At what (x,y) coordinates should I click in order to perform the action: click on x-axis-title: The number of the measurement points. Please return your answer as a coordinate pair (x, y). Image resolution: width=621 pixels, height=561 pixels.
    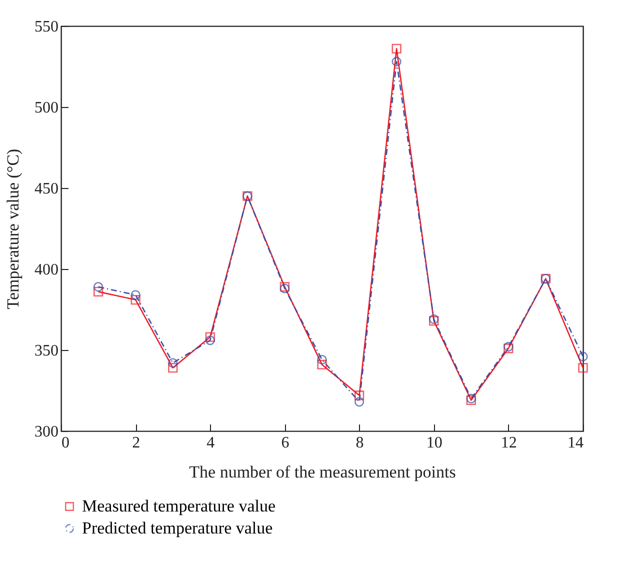
    Looking at the image, I should click on (322, 472).